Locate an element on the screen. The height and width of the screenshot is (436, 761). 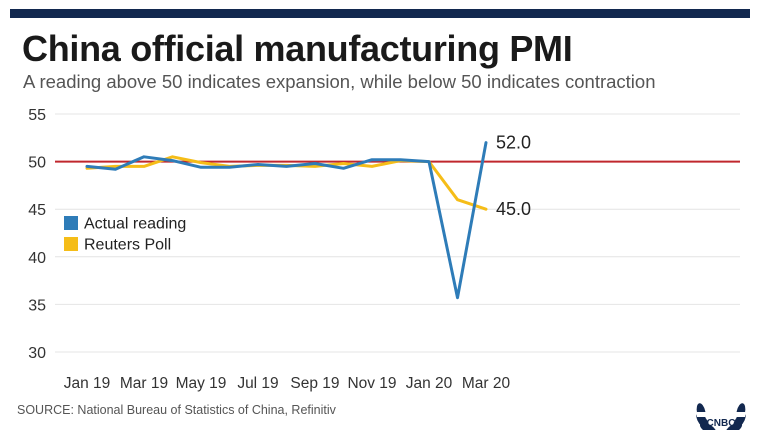
legend-label: Actual reading is located at coordinates (135, 224).